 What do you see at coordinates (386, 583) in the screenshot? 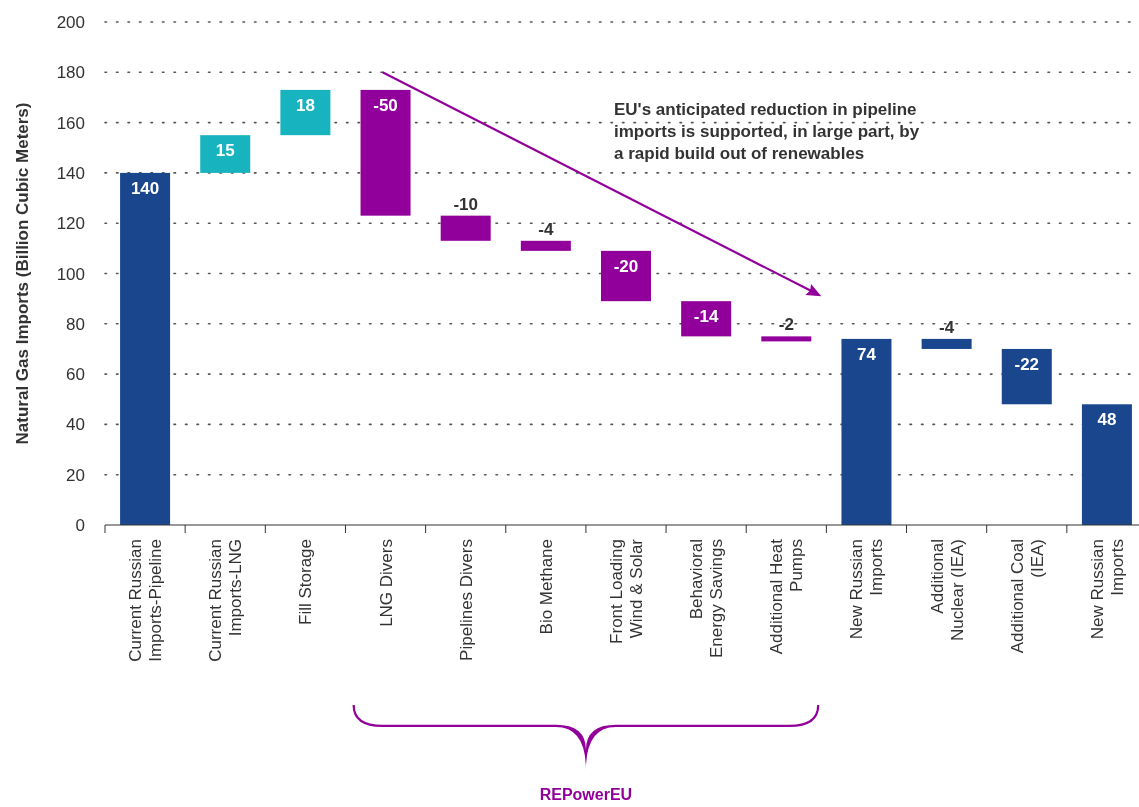
I see `x-tick-label: LNG Divers` at bounding box center [386, 583].